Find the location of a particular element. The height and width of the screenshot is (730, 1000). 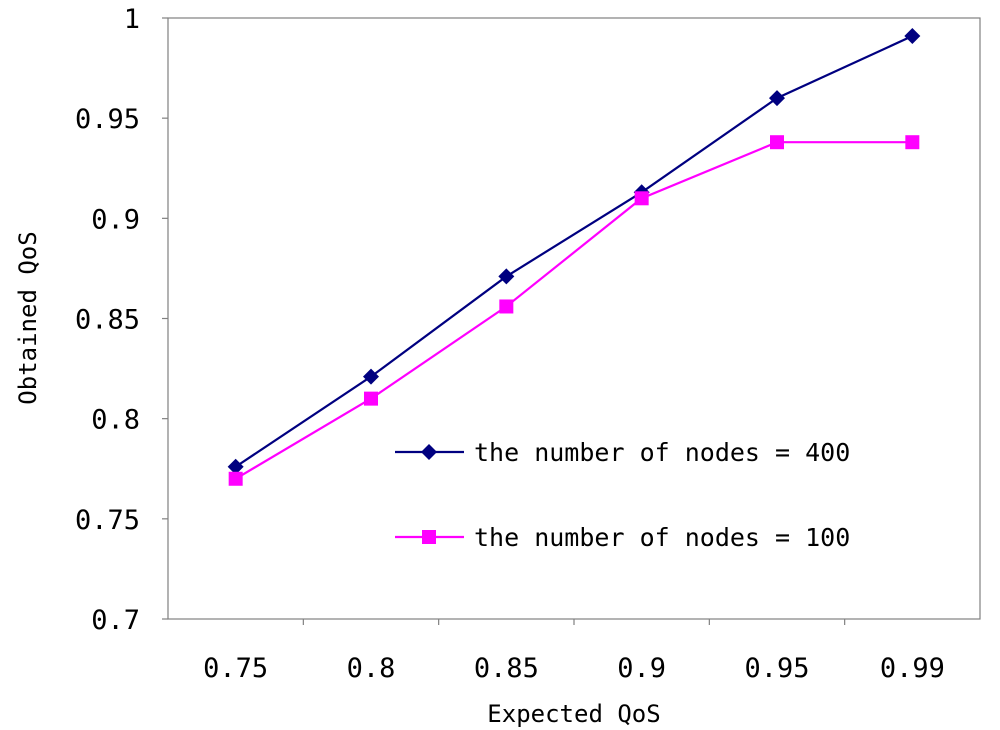

y-tick-label: 0.95 is located at coordinates (107, 119).